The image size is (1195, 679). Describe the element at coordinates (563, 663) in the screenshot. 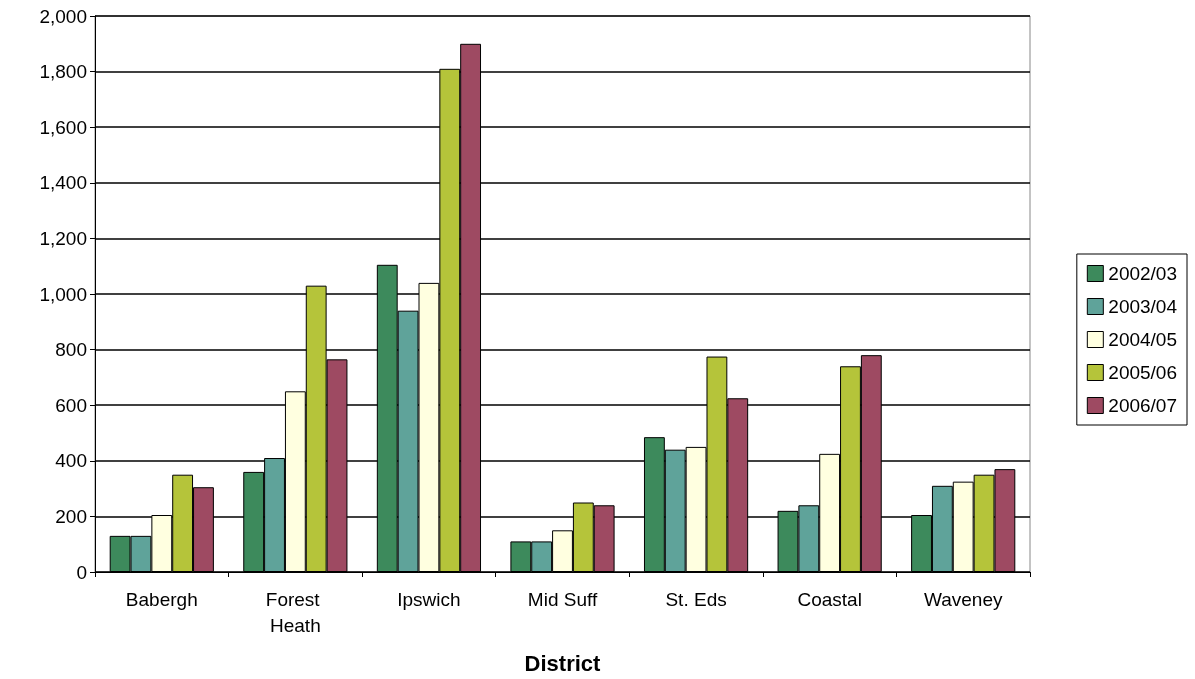

I see `x-axis-title: District` at that location.